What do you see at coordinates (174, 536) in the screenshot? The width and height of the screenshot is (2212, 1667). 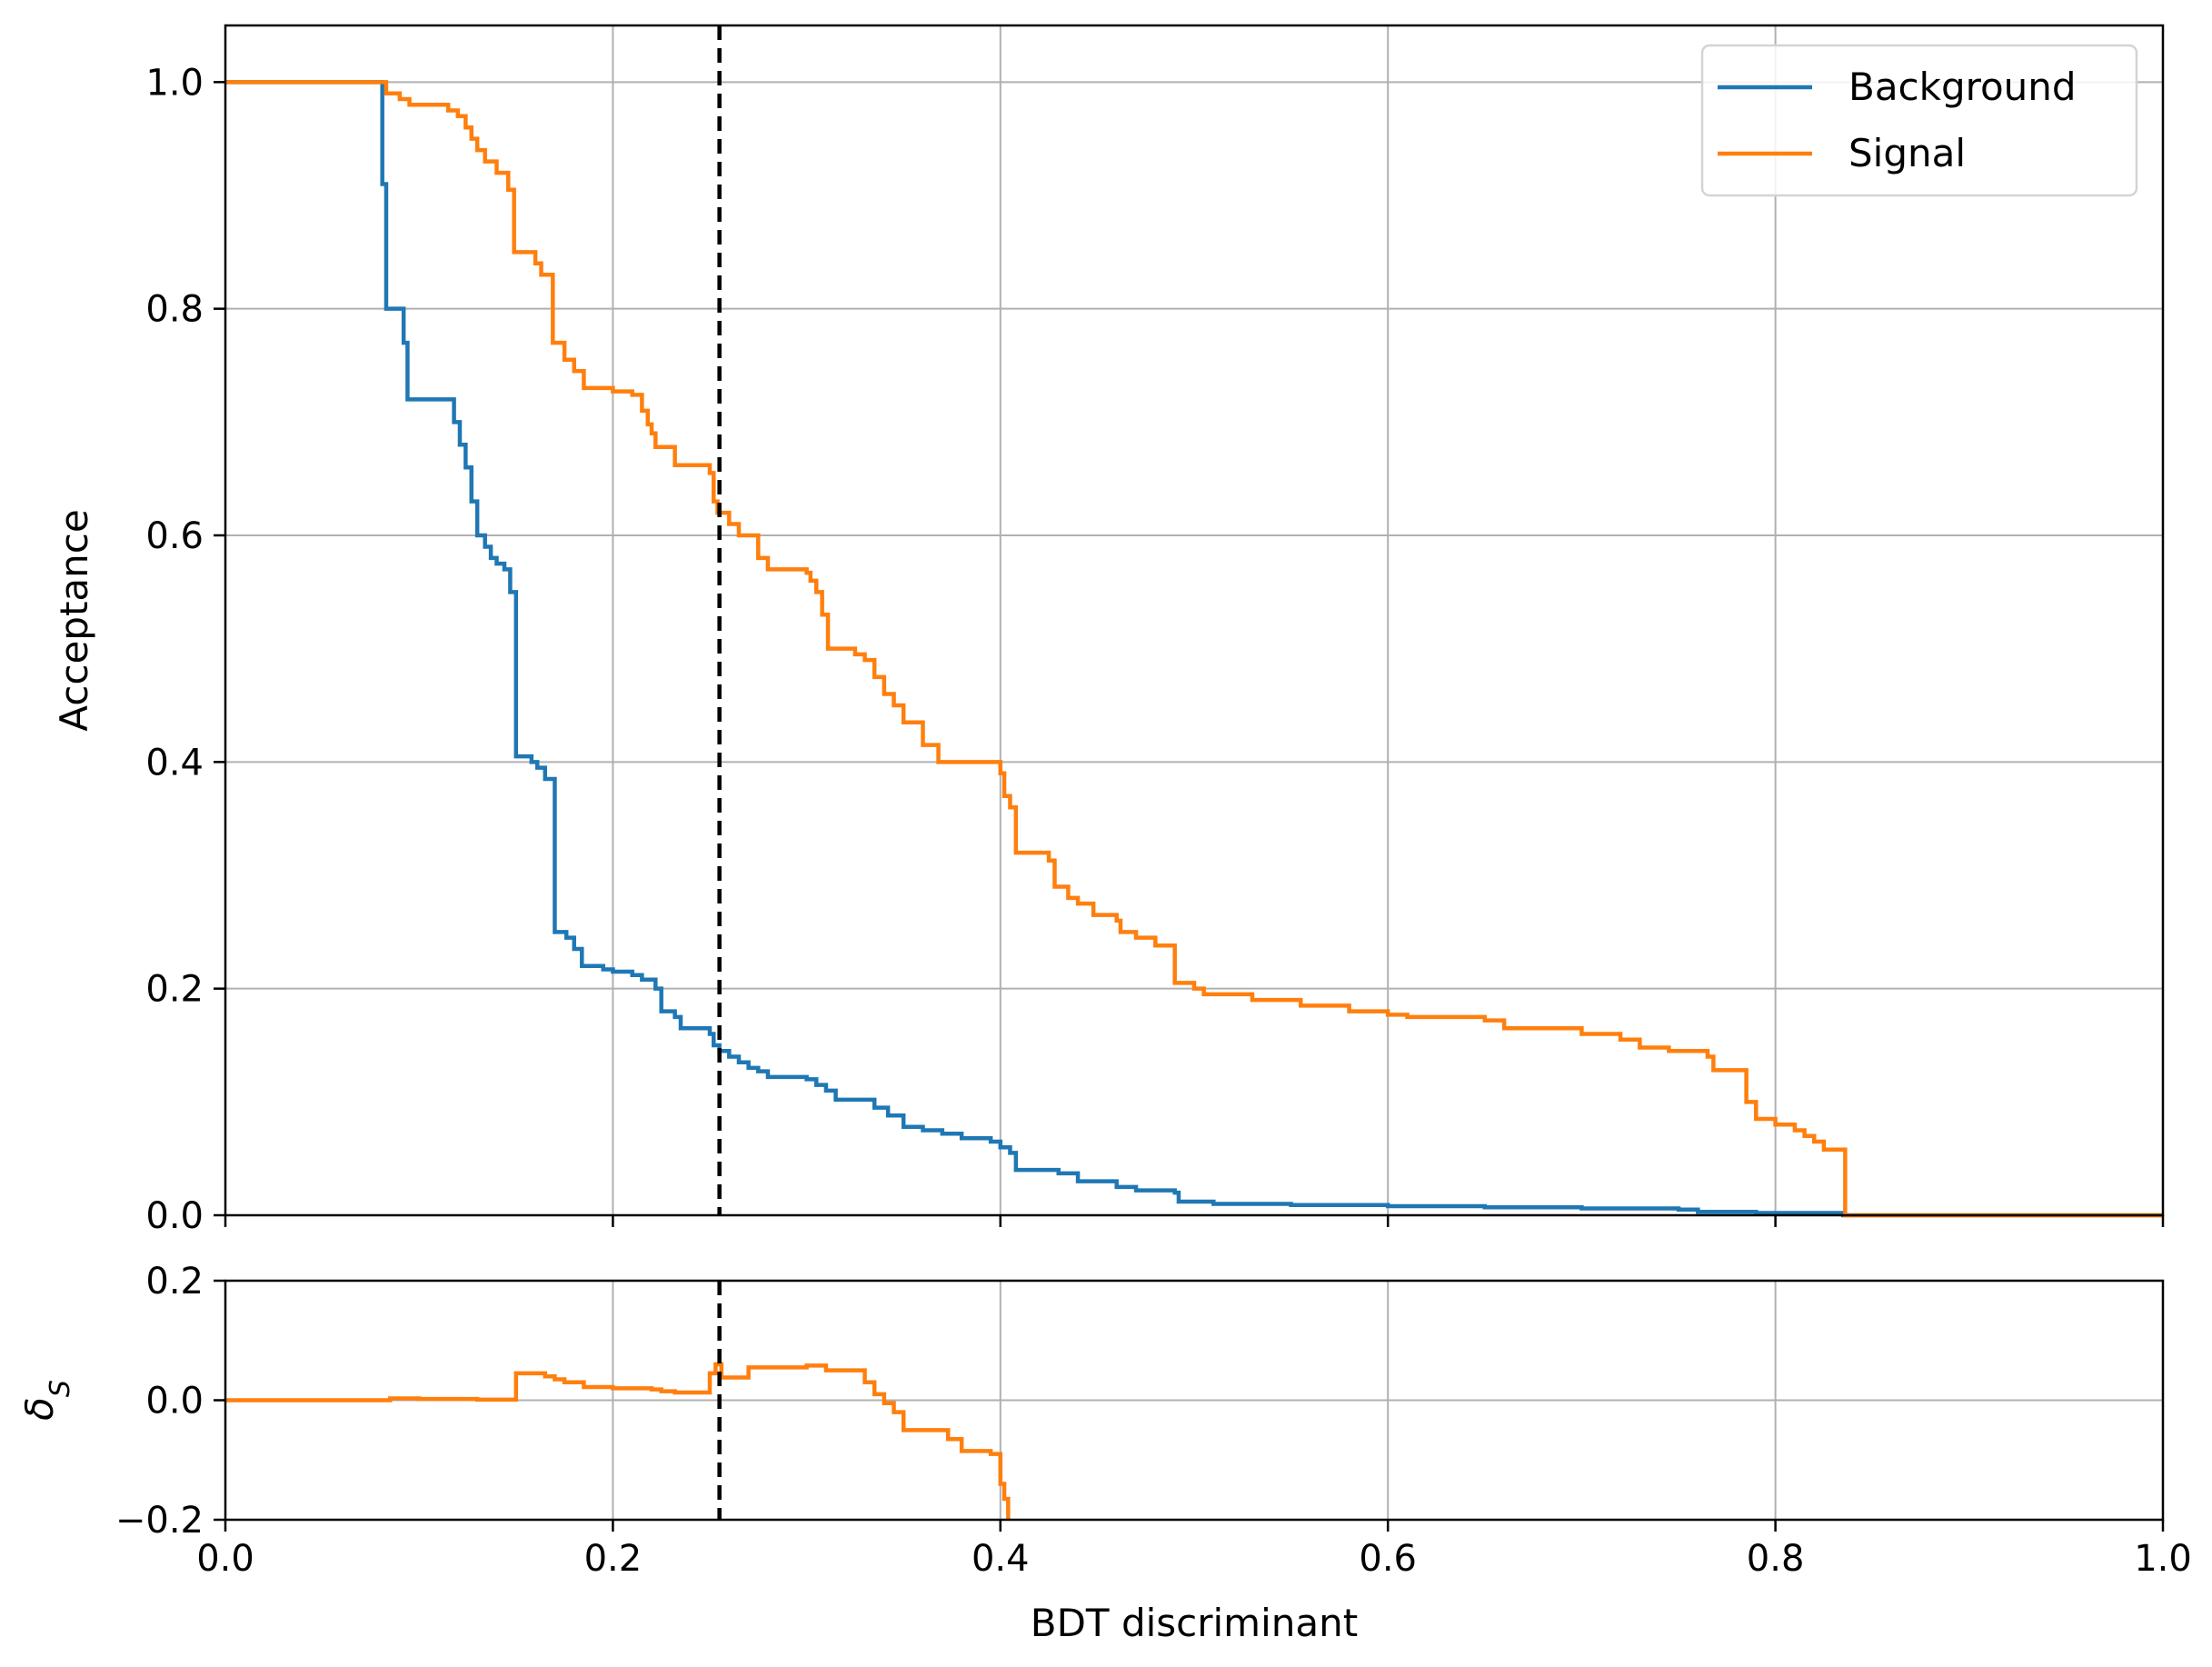 I see `y-tick-label-0-6: 0.6` at bounding box center [174, 536].